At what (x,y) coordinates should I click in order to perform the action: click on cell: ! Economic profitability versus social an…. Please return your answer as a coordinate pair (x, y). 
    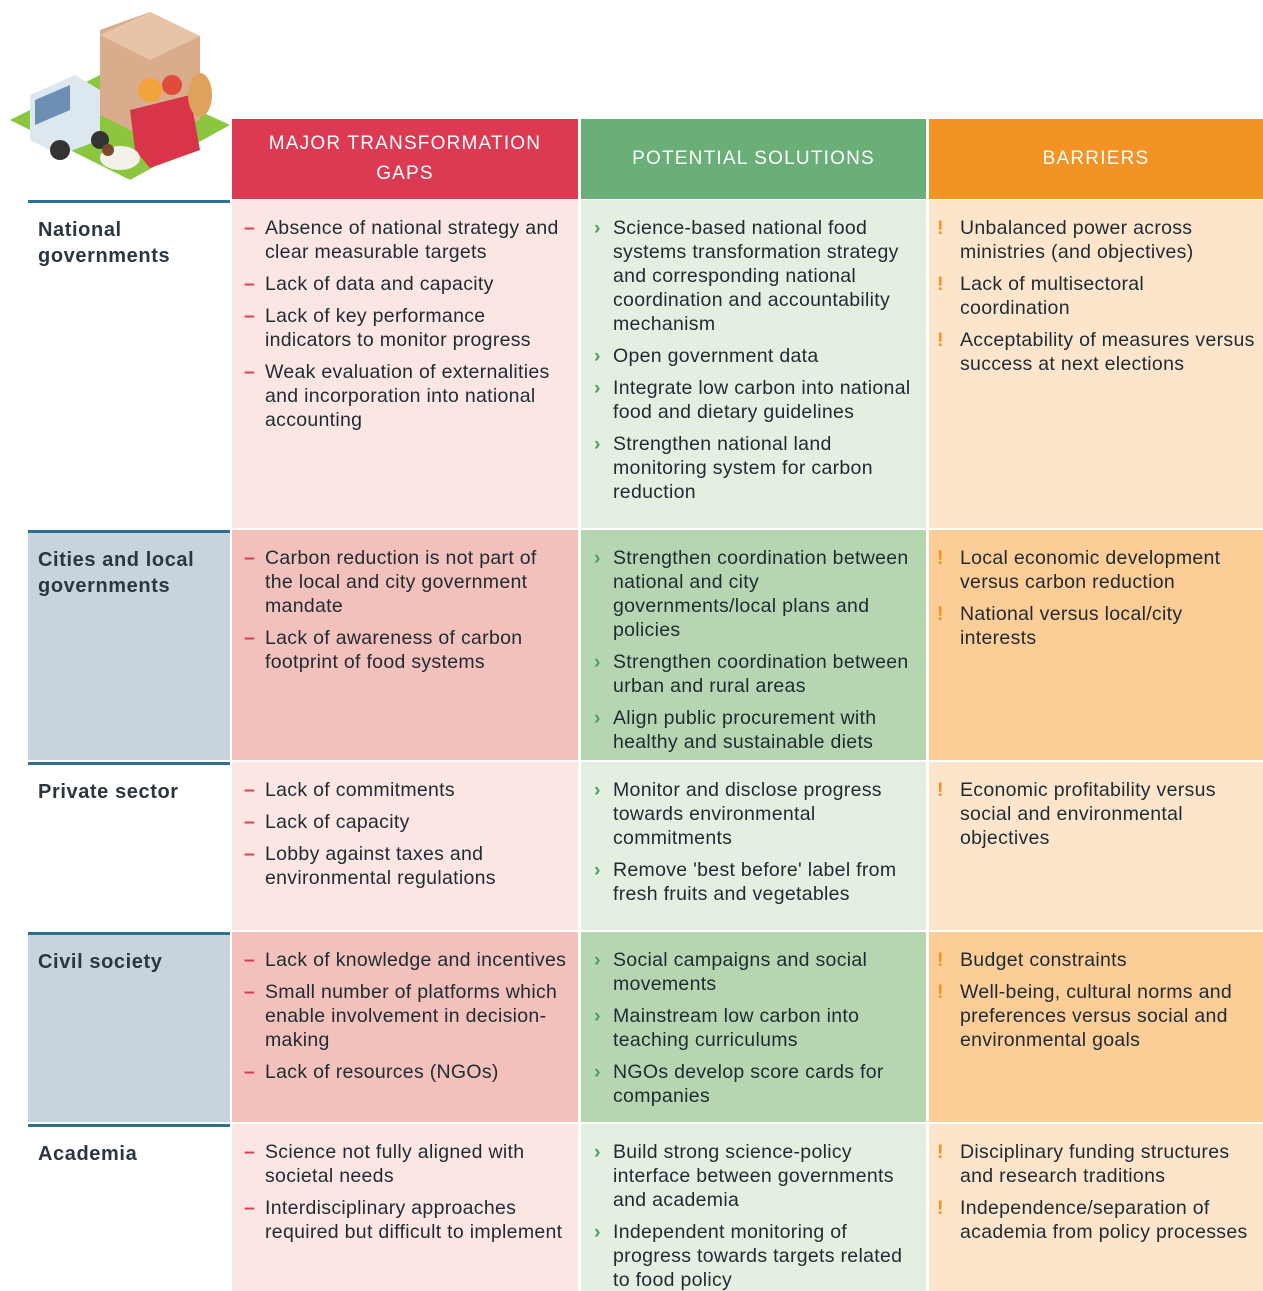
    Looking at the image, I should click on (1096, 846).